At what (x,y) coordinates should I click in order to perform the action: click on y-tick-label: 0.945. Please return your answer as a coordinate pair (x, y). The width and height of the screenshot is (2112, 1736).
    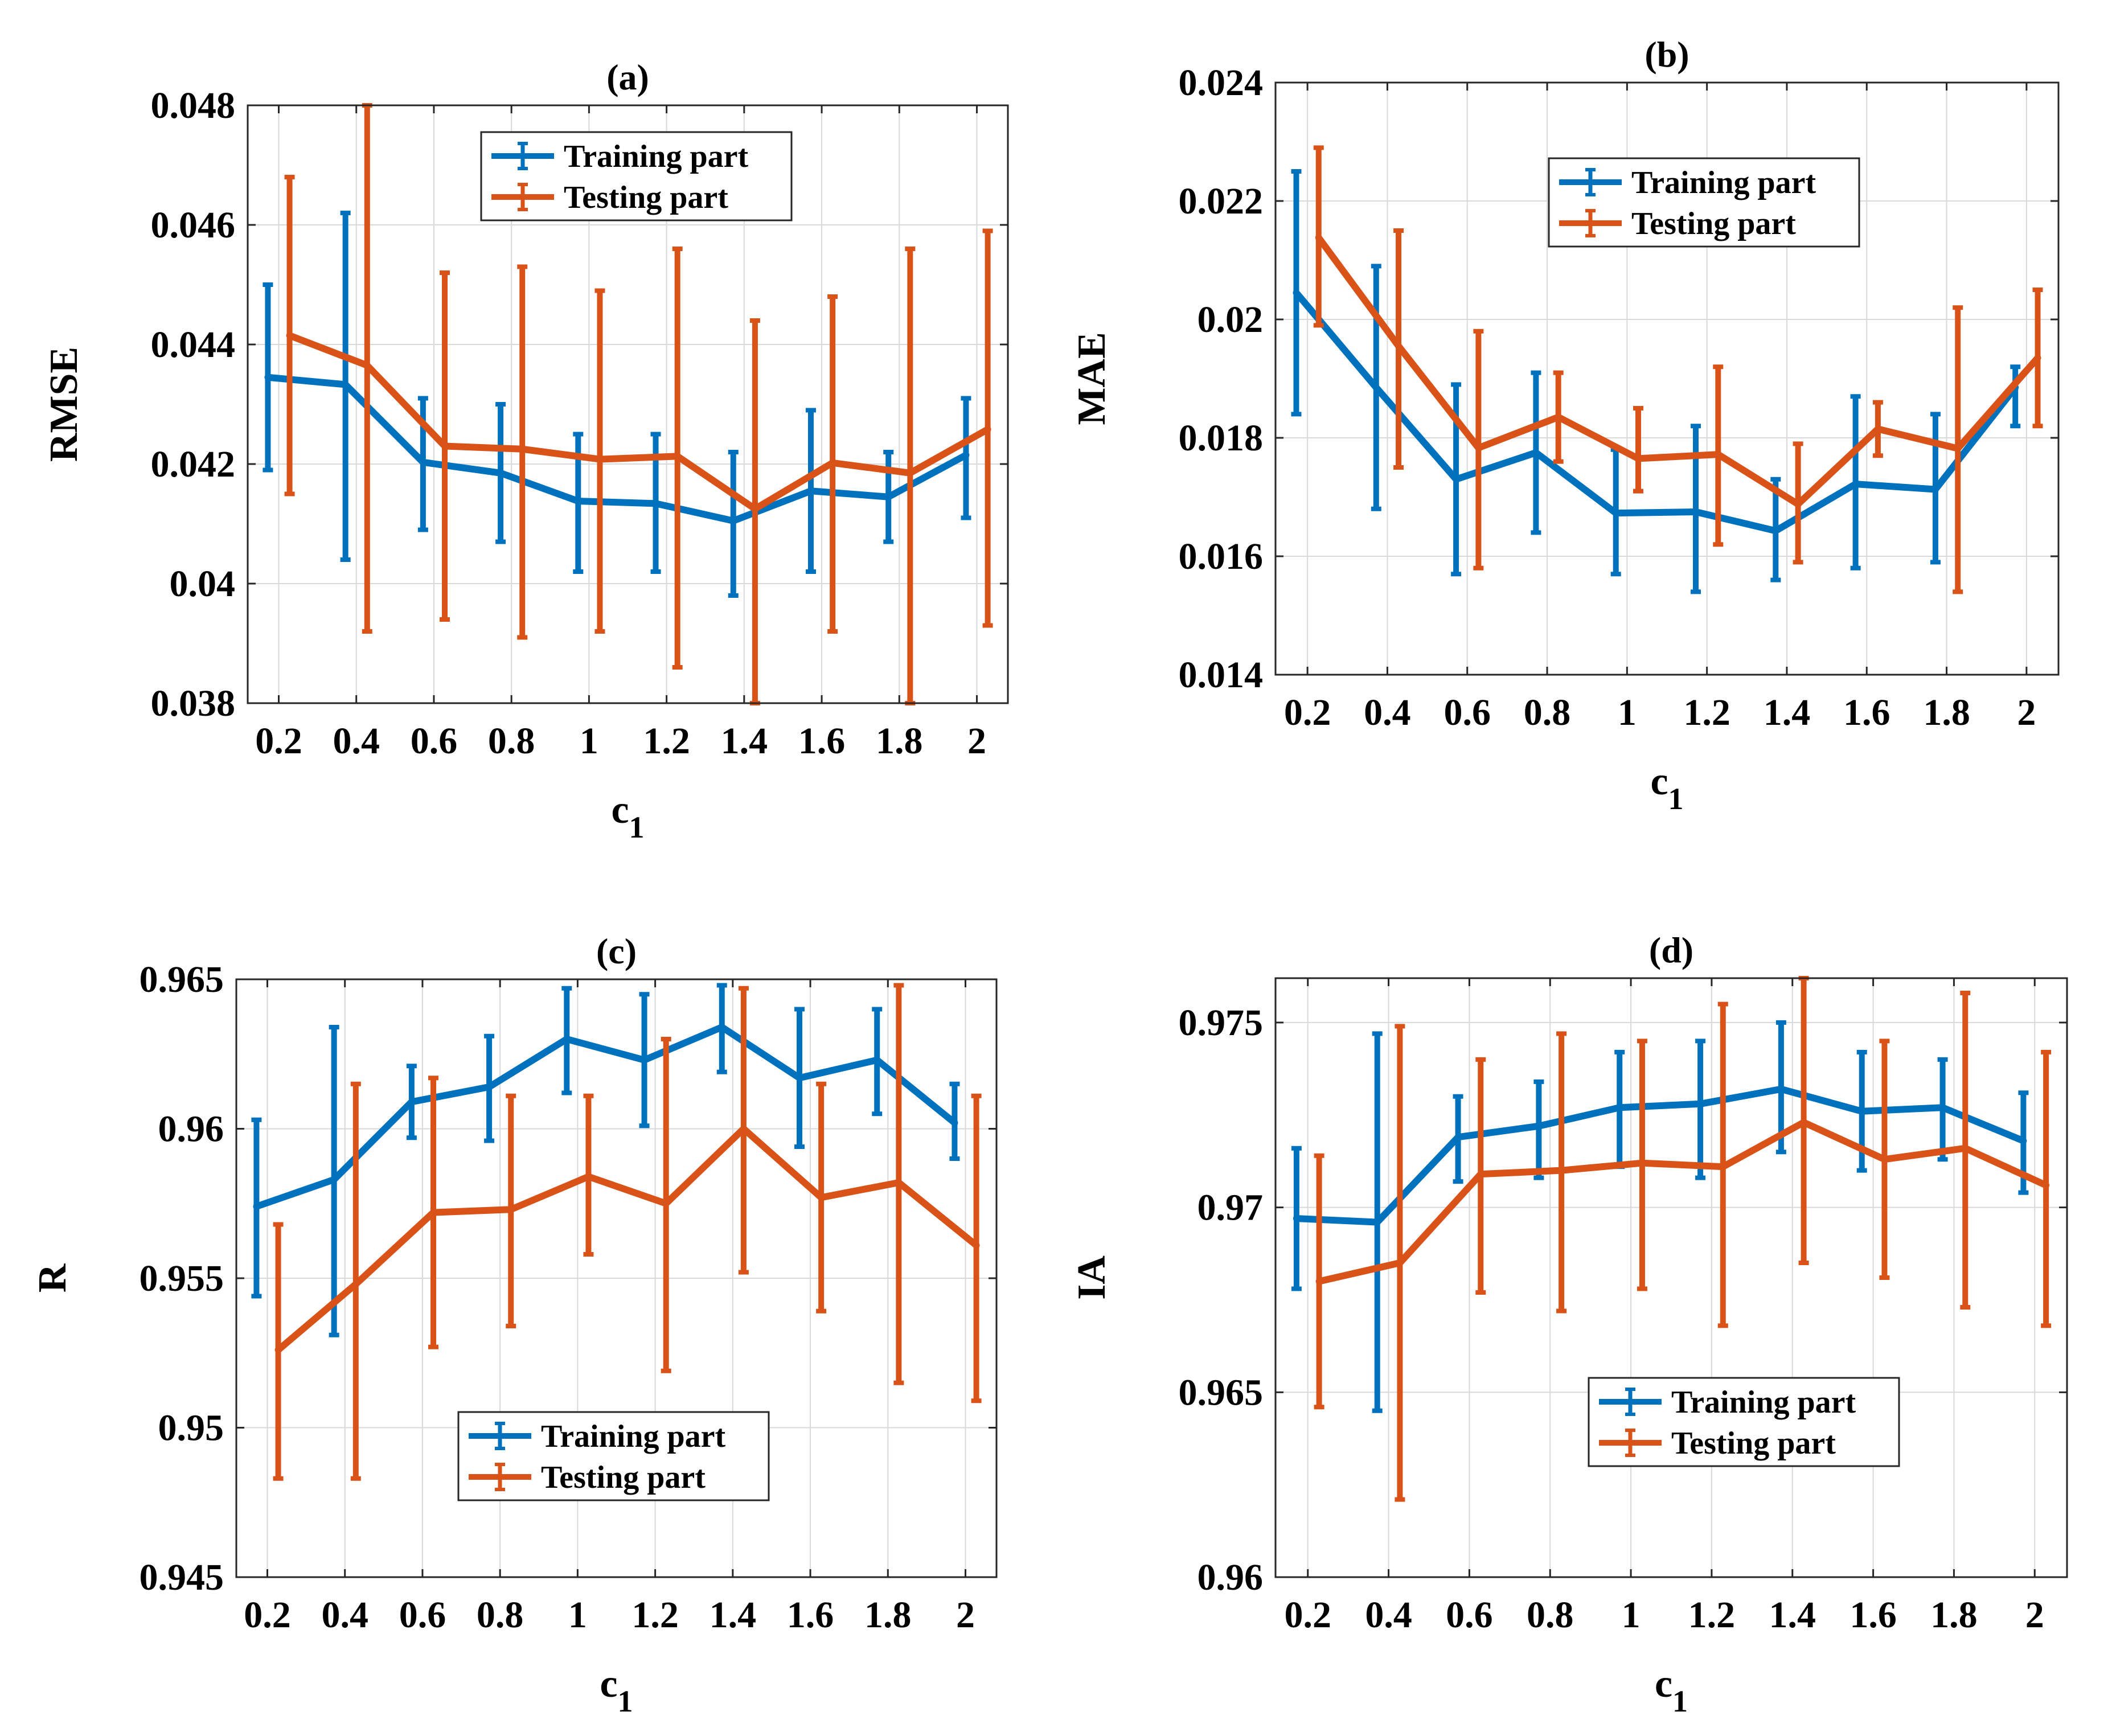
    Looking at the image, I should click on (182, 1577).